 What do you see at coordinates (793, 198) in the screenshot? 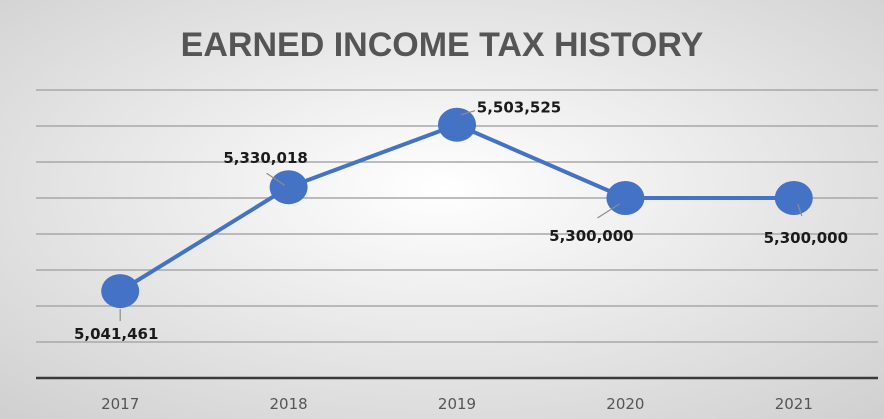
I see `data-point-2021` at bounding box center [793, 198].